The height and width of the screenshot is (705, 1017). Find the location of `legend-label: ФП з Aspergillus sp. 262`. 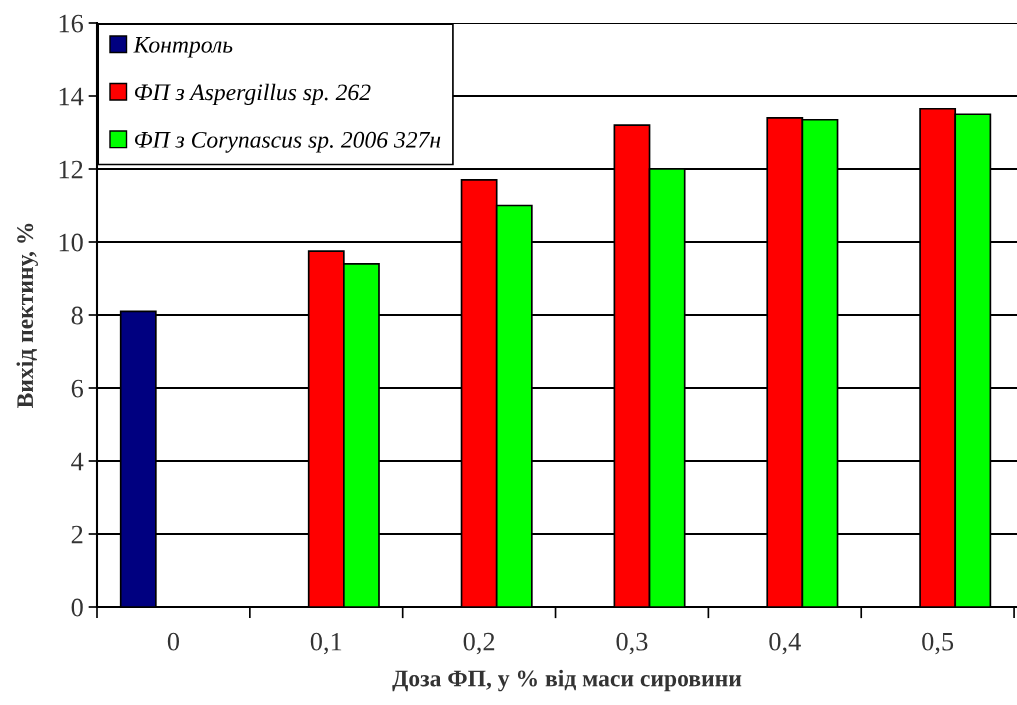

legend-label: ФП з Aspergillus sp. 262 is located at coordinates (252, 94).